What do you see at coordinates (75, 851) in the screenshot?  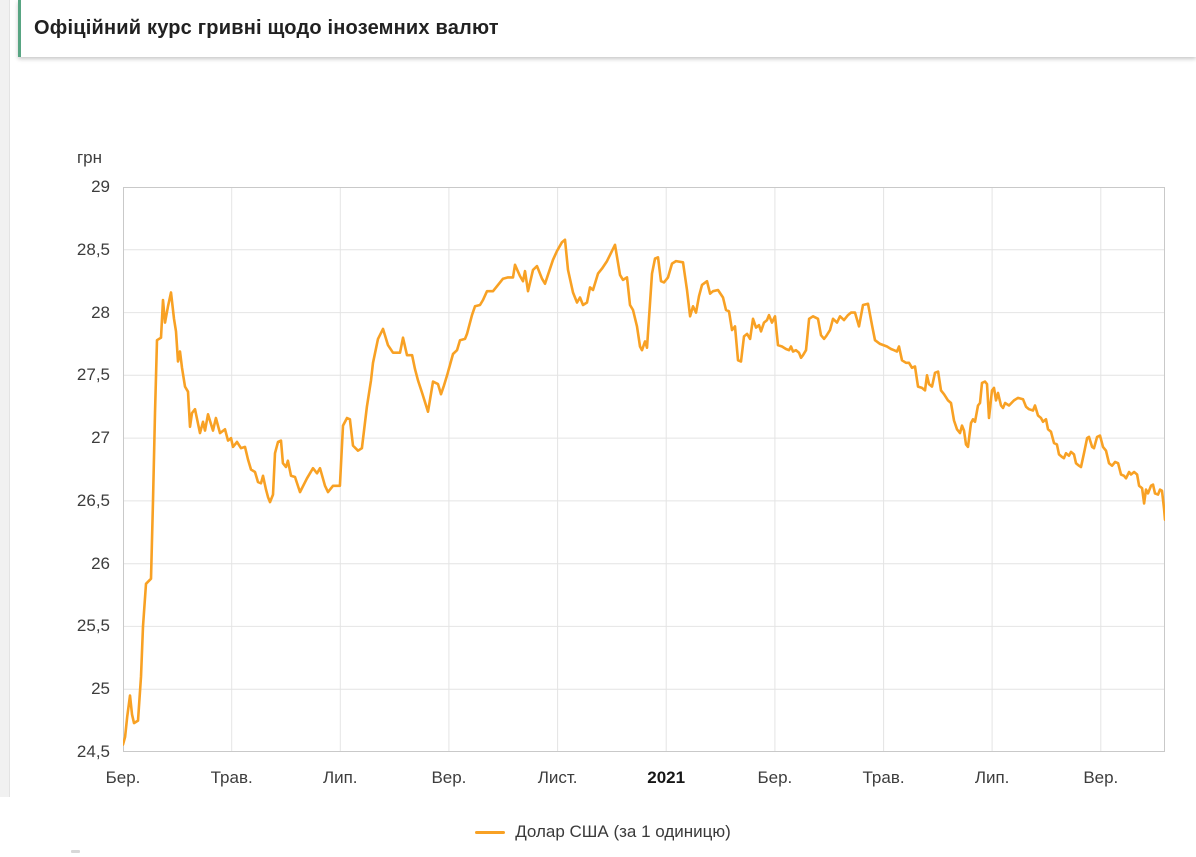 I see `cropped-element-fragment` at bounding box center [75, 851].